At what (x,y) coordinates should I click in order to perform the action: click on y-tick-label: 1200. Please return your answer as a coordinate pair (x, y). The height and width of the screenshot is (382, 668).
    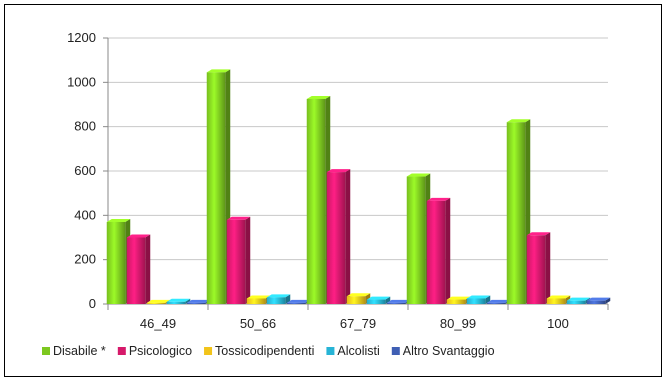
    Looking at the image, I should click on (81, 37).